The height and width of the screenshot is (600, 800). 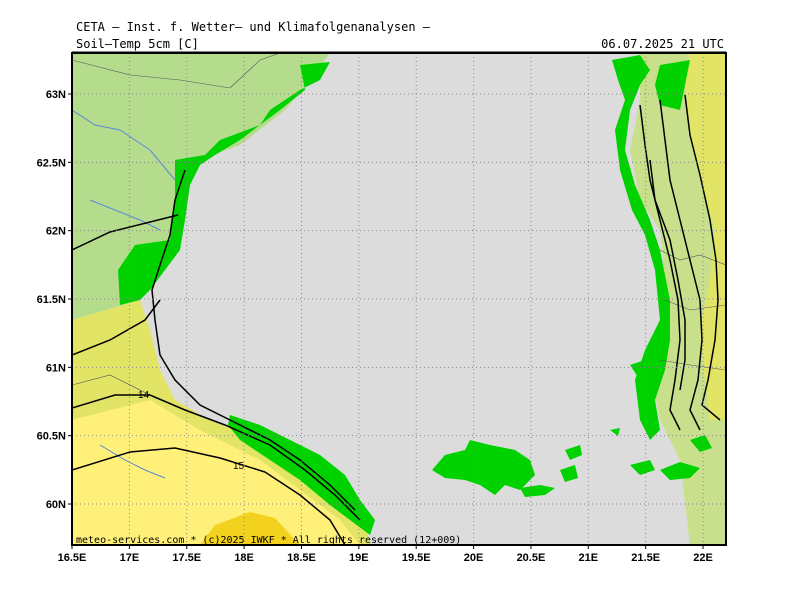 I want to click on lat-tick-label: 60.5N, so click(x=51, y=437).